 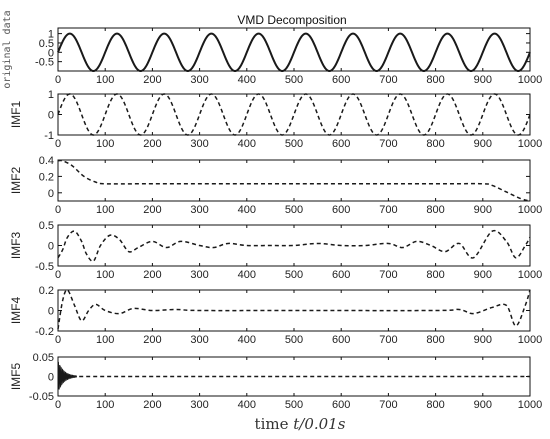 What do you see at coordinates (43, 358) in the screenshot?
I see `y-tick-label: 0.05` at bounding box center [43, 358].